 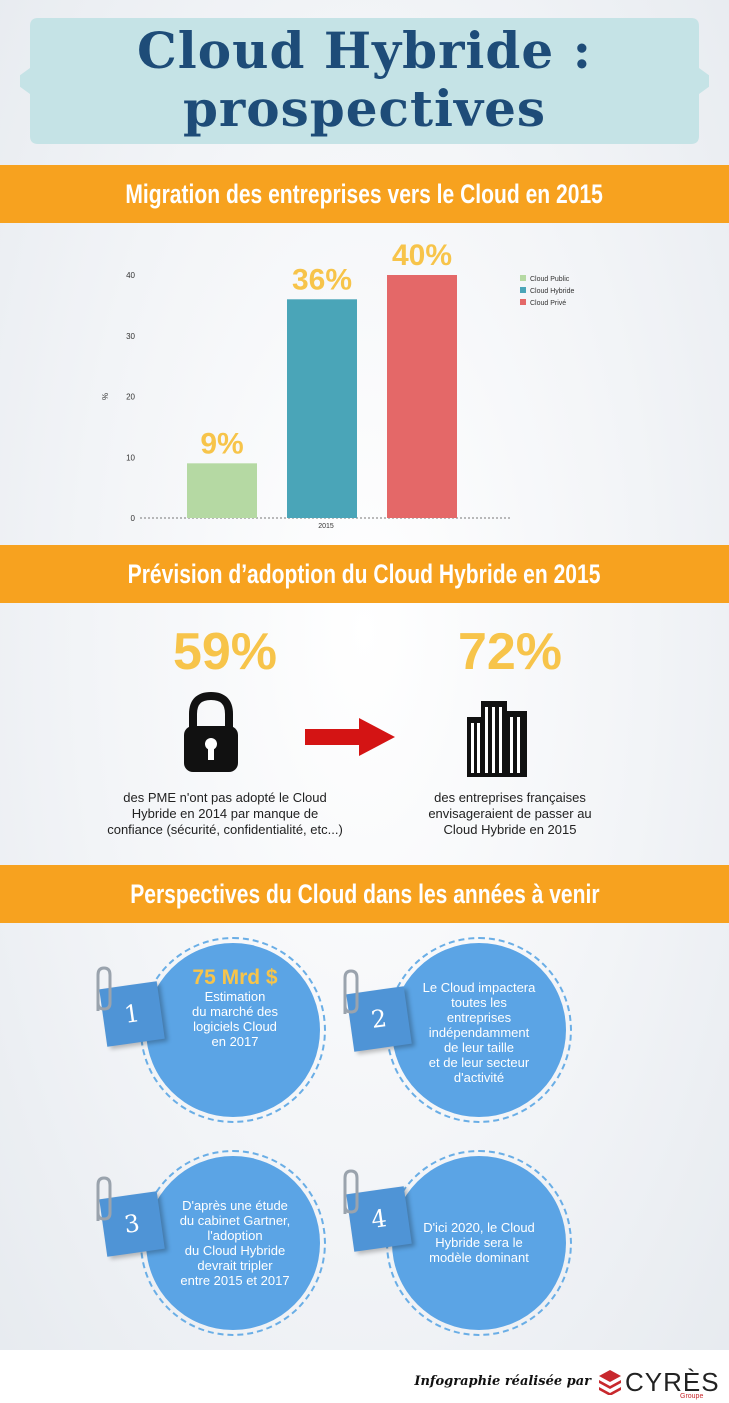 I want to click on market-value: 75 Mrd $, so click(x=235, y=977).